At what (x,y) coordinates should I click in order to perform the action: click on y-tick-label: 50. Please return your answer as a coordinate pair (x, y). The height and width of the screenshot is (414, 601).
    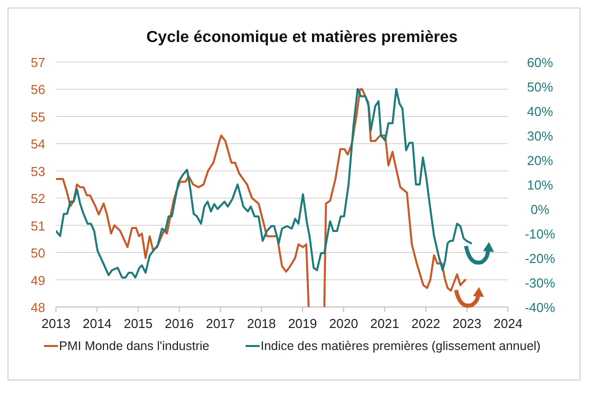
    Looking at the image, I should click on (38, 253).